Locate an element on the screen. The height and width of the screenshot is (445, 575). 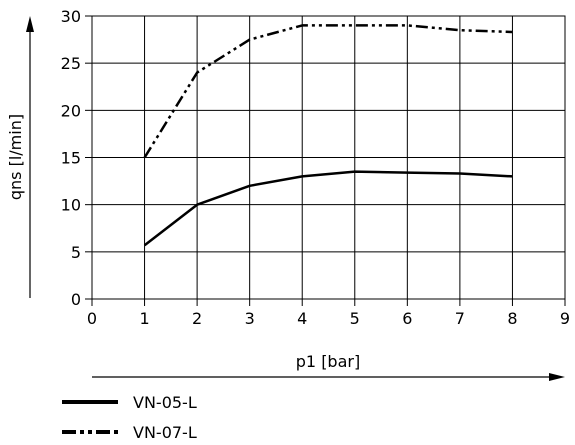
series-line-vn-05-l is located at coordinates (328, 208).